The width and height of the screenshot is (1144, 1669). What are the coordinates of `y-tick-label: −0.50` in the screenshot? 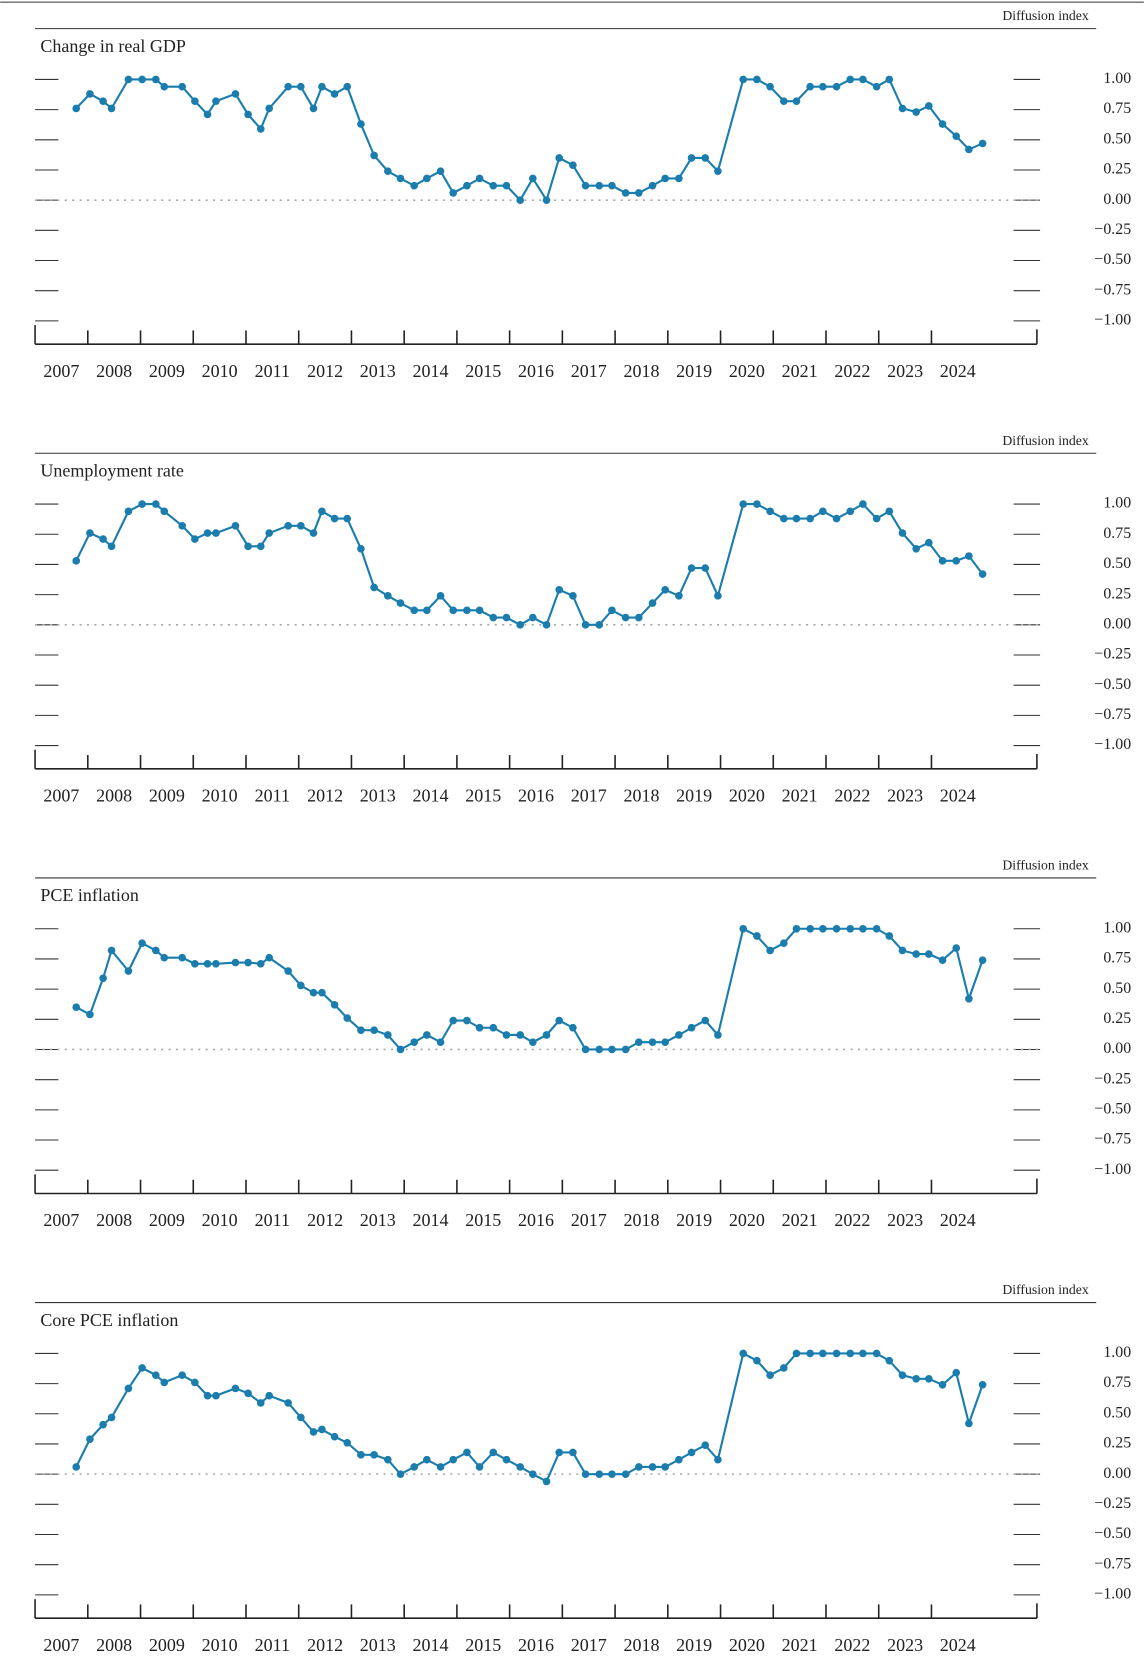 It's located at (1112, 259).